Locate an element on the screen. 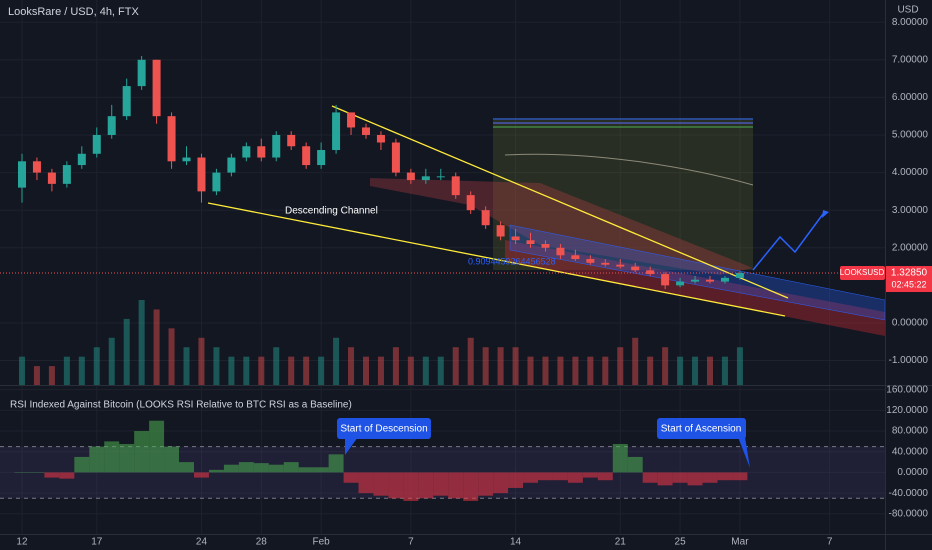 This screenshot has width=932, height=550. rsi-tick-label: -80.0000 is located at coordinates (909, 513).